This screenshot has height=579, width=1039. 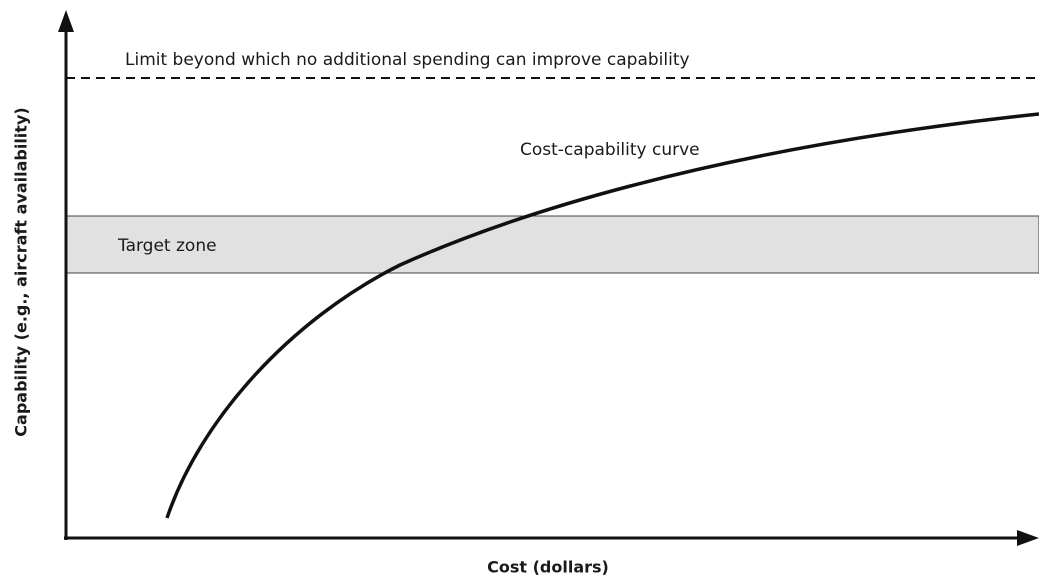 What do you see at coordinates (552, 244) in the screenshot?
I see `target-zone-band` at bounding box center [552, 244].